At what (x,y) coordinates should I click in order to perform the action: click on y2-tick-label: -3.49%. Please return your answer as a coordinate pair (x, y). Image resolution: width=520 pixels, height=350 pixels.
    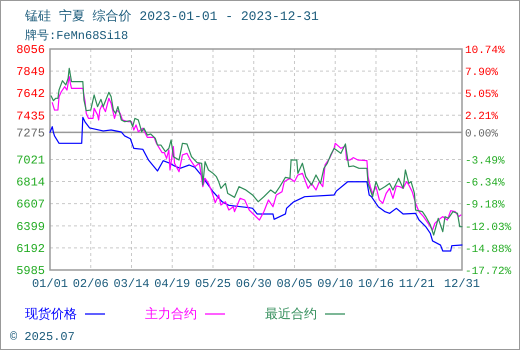
    Looking at the image, I should click on (485, 162).